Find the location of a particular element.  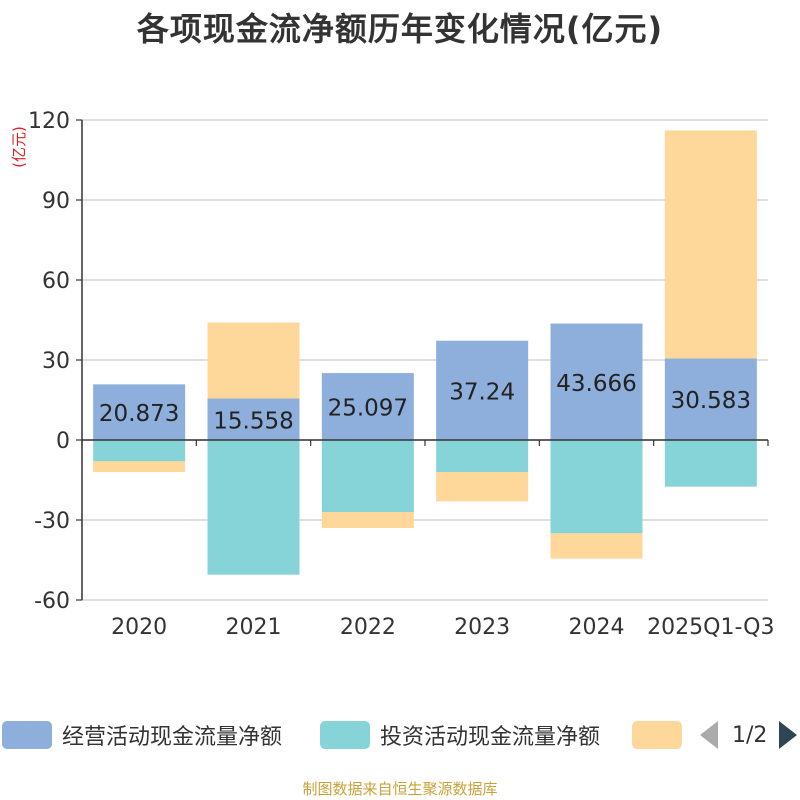

data-label: 43.666 is located at coordinates (596, 384).